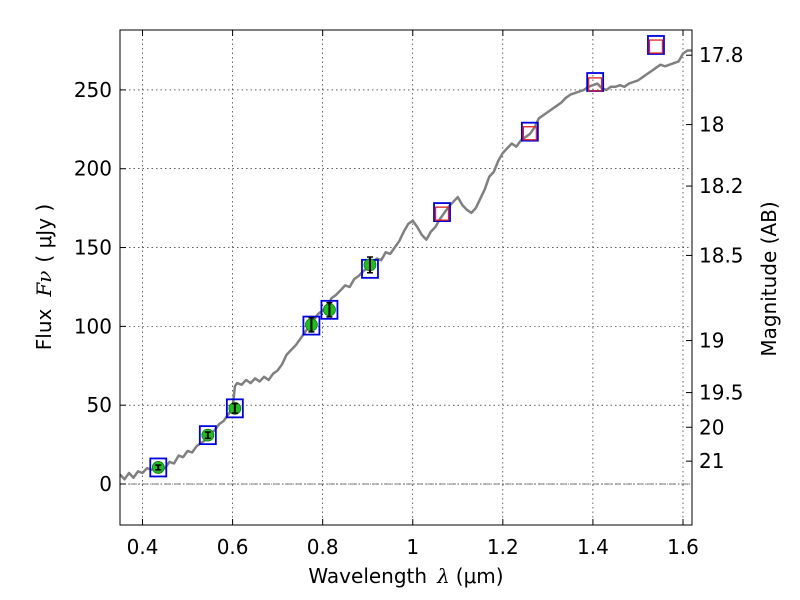 This screenshot has height=600, width=800. What do you see at coordinates (323, 547) in the screenshot?
I see `x-tick-label: 0.8` at bounding box center [323, 547].